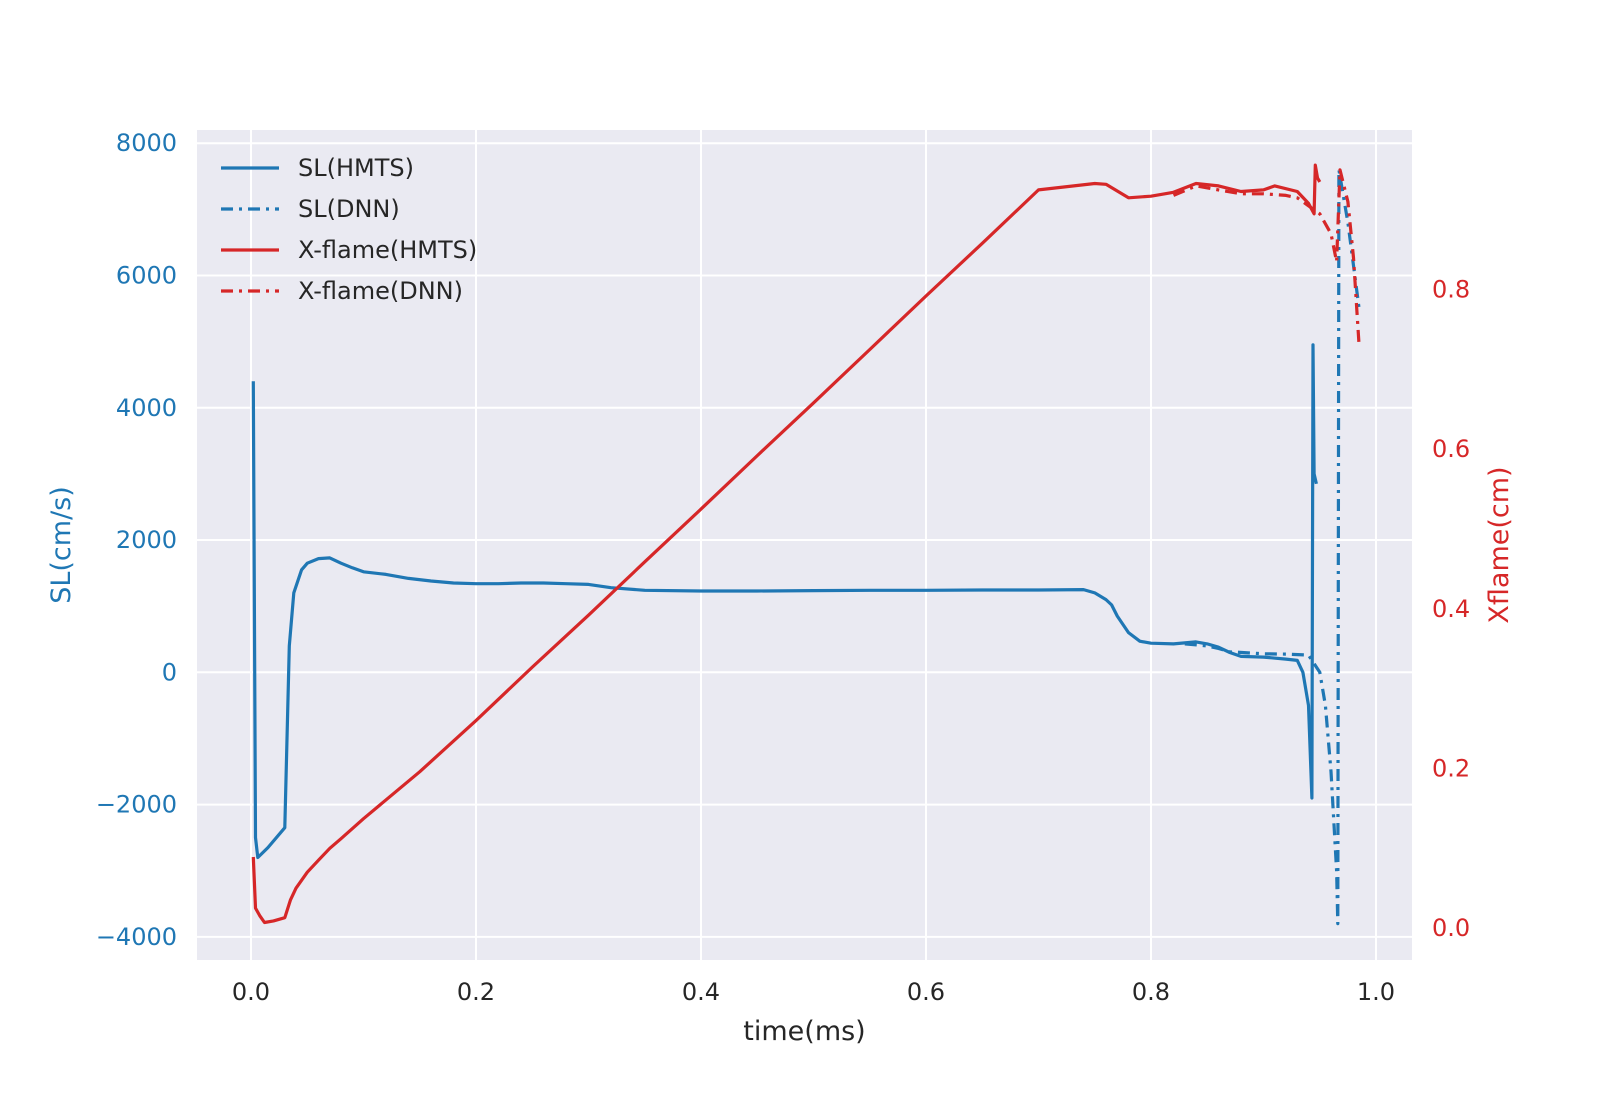  I want to click on y-left-tick-label: 2000, so click(146, 540).